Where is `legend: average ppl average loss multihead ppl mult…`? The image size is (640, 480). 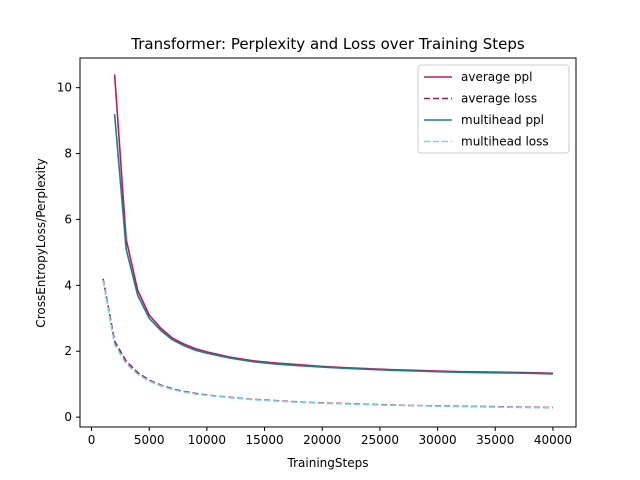
legend: average ppl average loss multihead ppl mult… is located at coordinates (493, 109).